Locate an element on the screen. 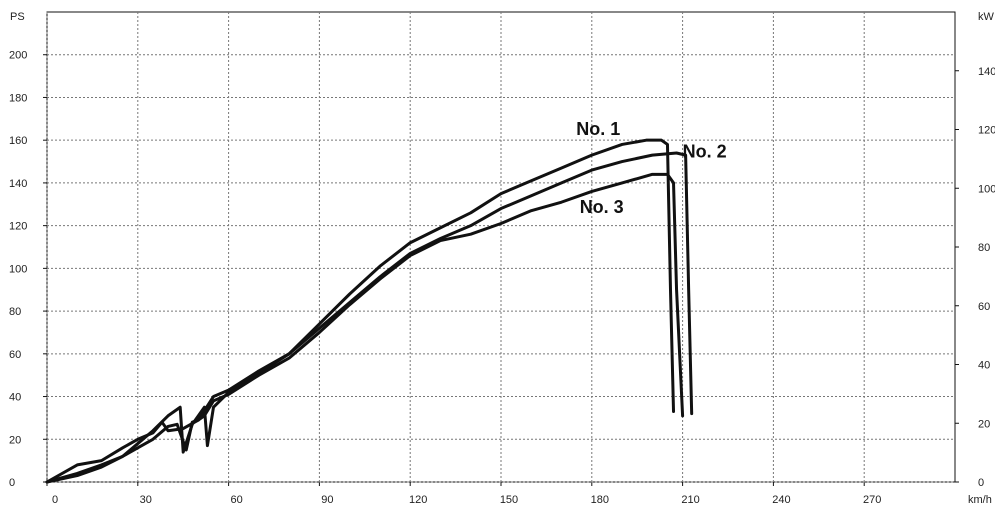  y-axis-label: PS is located at coordinates (17, 17).